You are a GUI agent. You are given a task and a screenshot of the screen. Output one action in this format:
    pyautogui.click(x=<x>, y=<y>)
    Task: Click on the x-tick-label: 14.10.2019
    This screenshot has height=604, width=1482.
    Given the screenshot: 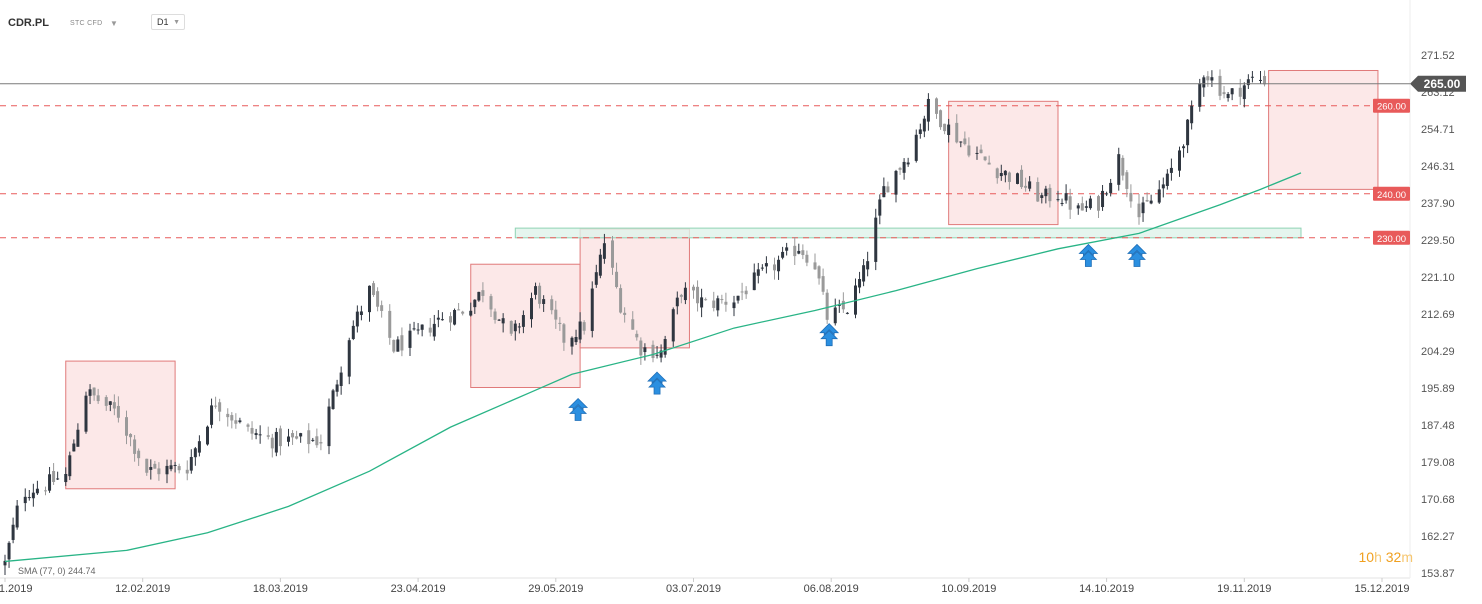 What is the action you would take?
    pyautogui.click(x=1106, y=589)
    